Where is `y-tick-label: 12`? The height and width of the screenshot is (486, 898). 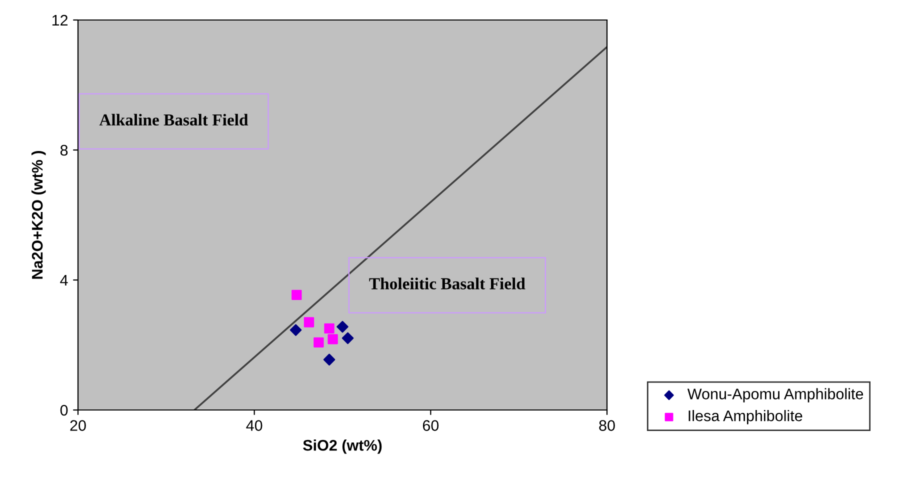
y-tick-label: 12 is located at coordinates (60, 20).